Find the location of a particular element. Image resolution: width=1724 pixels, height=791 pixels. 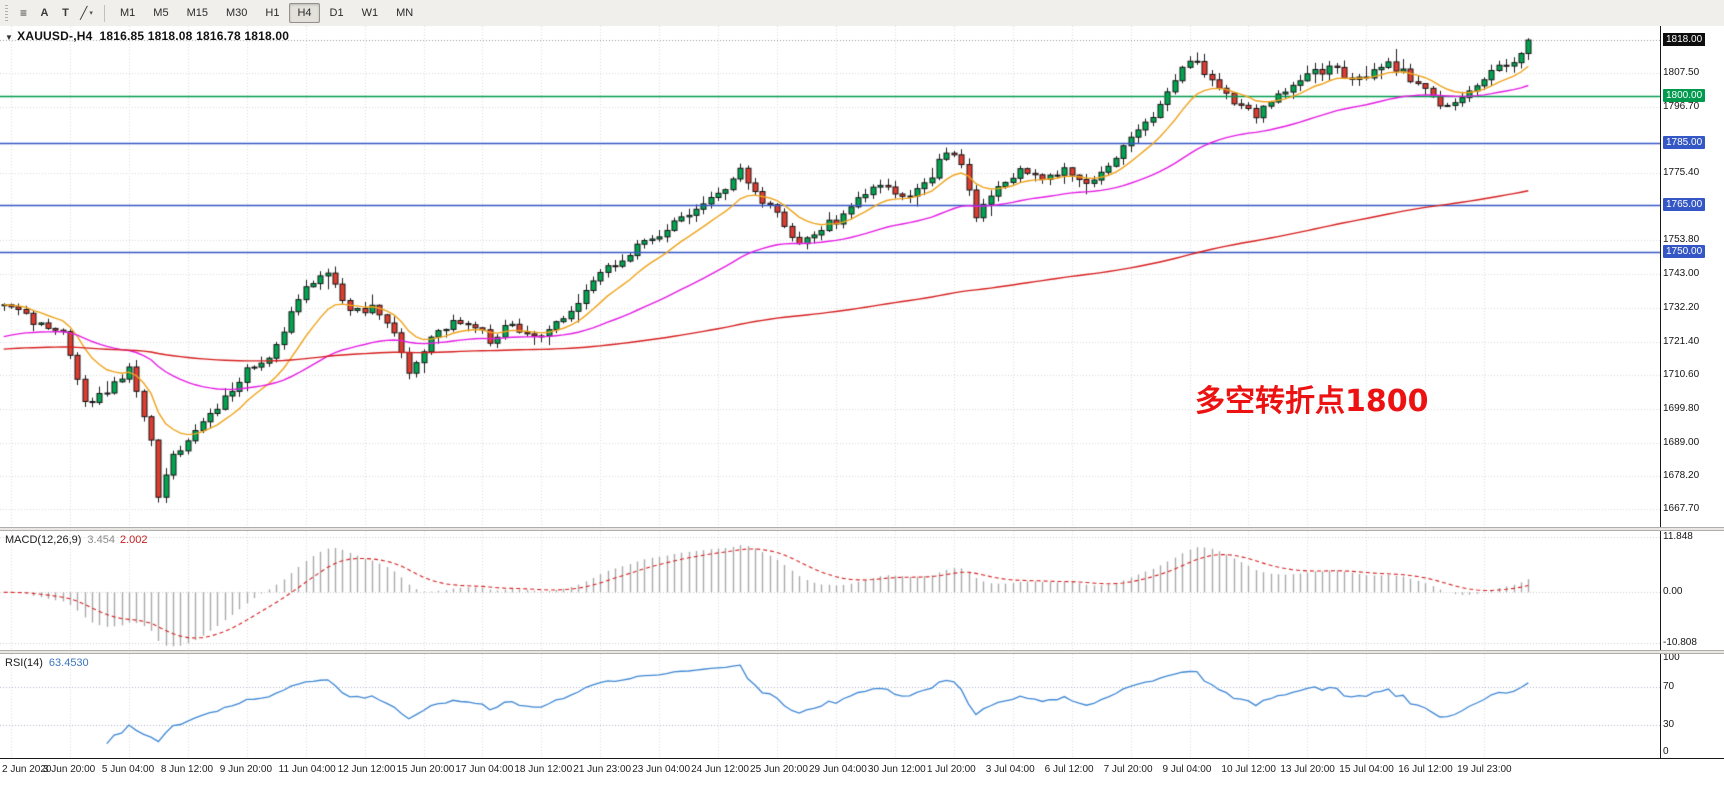

chevron-down-icon: ▾ is located at coordinates (91, 13).